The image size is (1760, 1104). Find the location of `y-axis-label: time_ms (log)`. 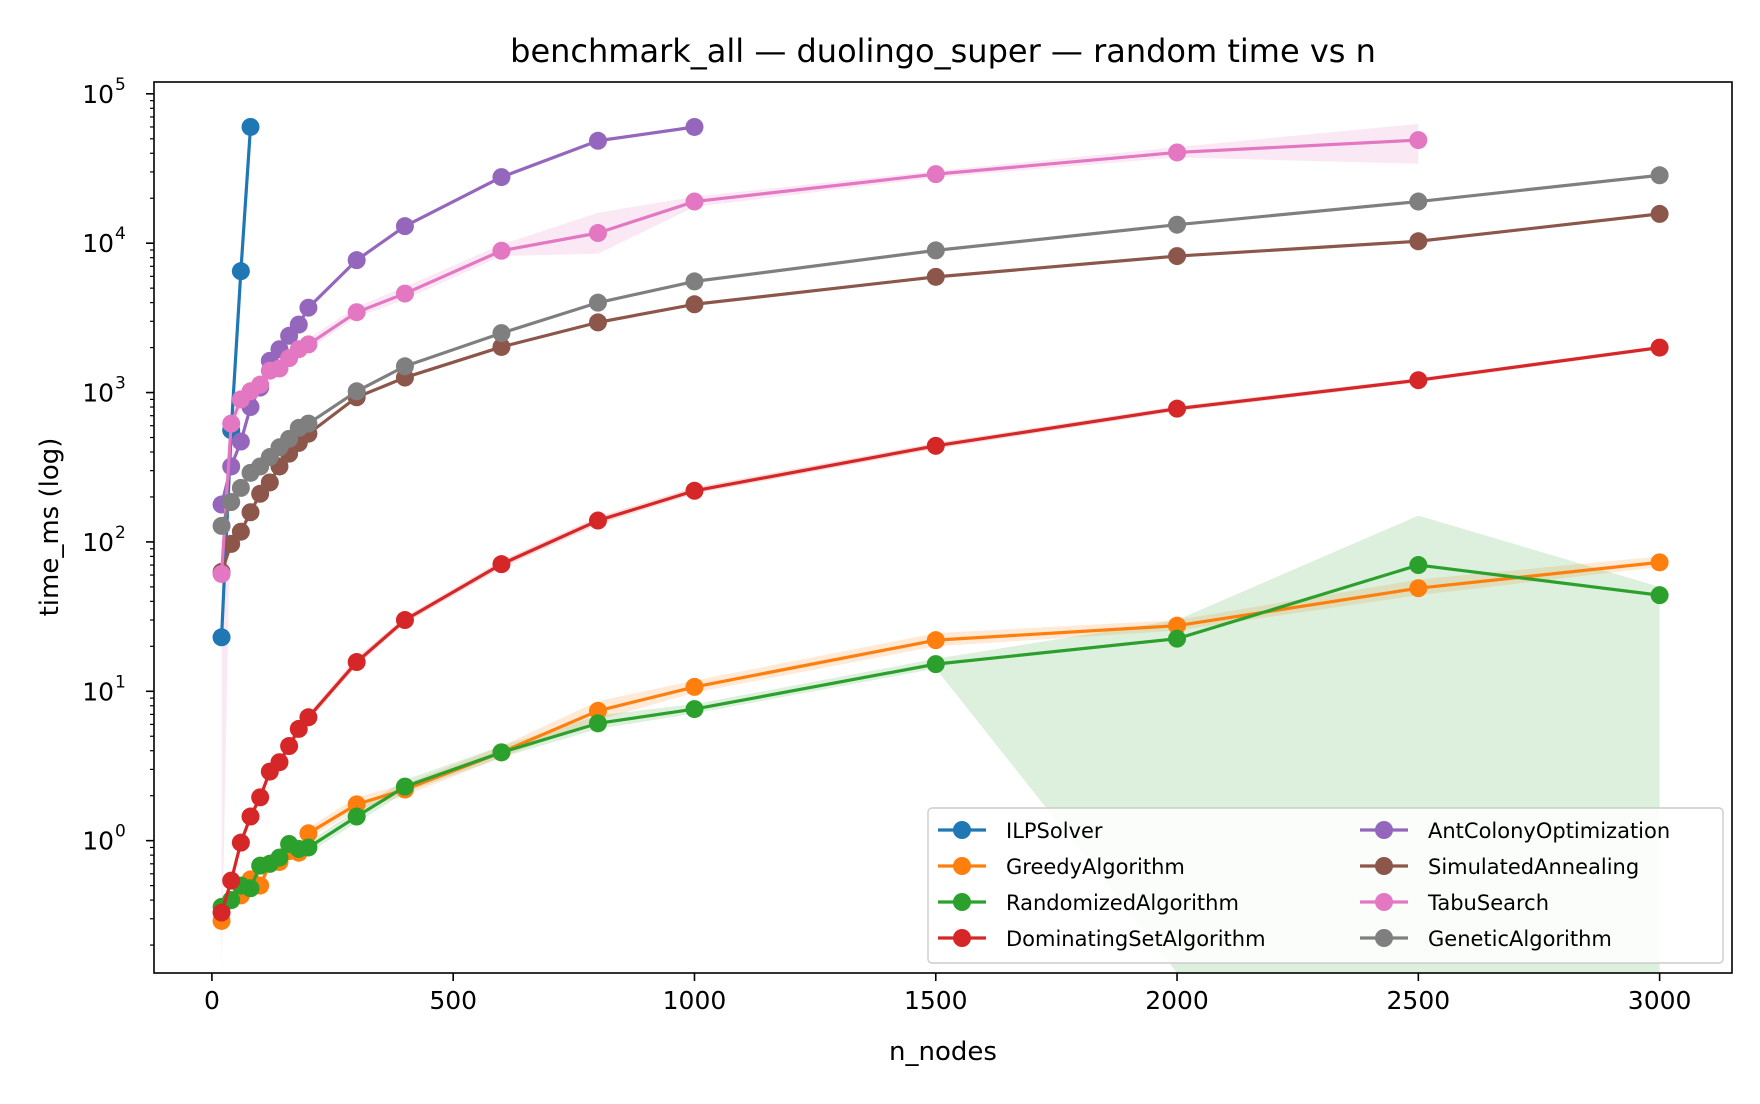

y-axis-label: time_ms (log) is located at coordinates (50, 527).